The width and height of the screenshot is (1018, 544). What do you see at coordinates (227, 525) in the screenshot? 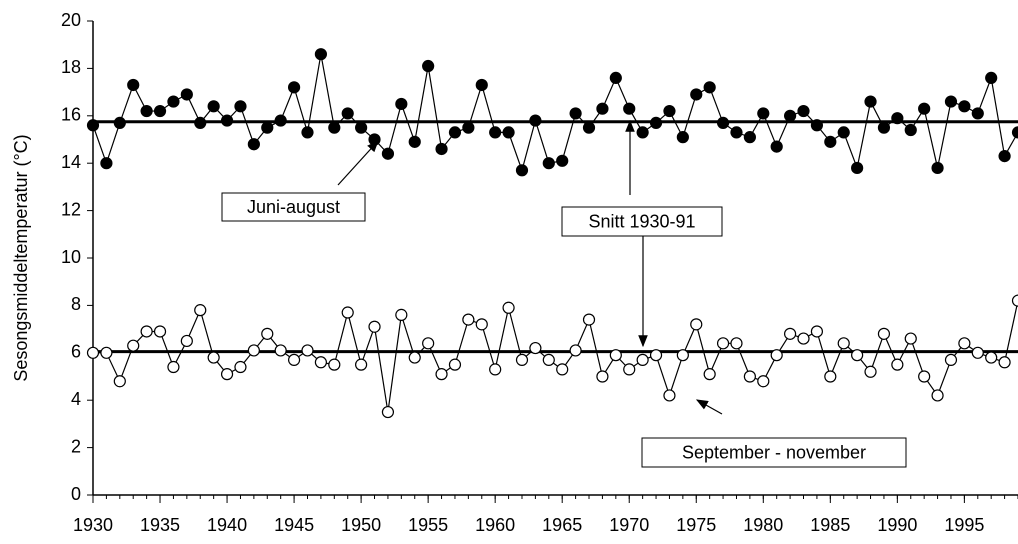
I see `x-tick-label: 1940` at bounding box center [227, 525].